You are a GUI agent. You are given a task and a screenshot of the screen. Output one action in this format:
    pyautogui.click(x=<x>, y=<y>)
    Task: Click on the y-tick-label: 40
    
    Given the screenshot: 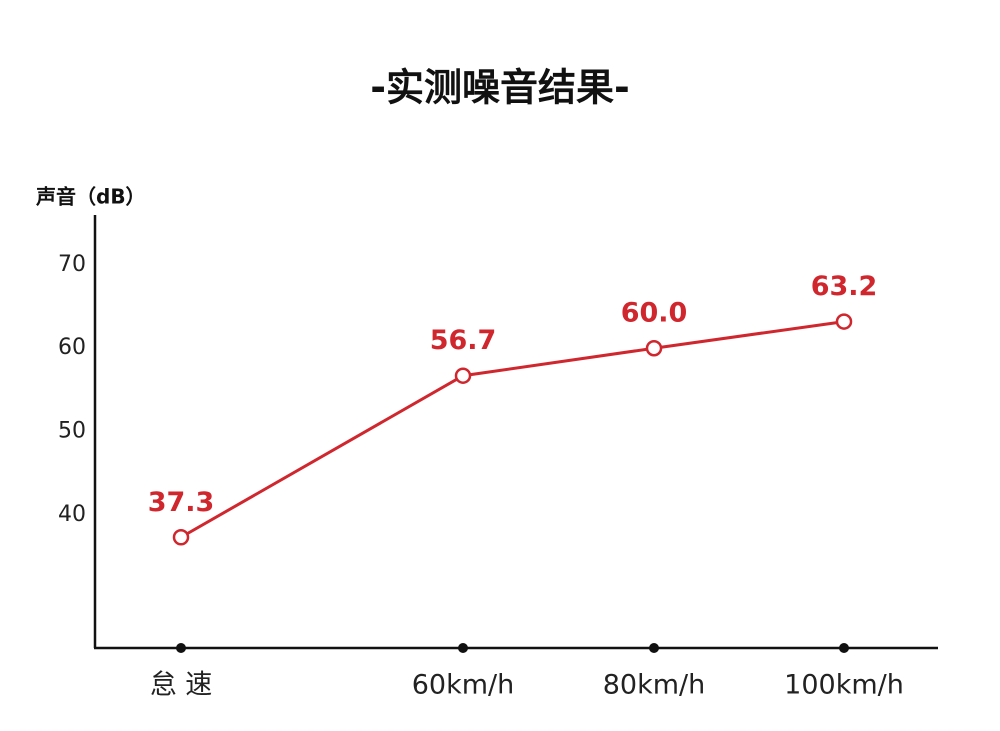 What is the action you would take?
    pyautogui.click(x=72, y=514)
    